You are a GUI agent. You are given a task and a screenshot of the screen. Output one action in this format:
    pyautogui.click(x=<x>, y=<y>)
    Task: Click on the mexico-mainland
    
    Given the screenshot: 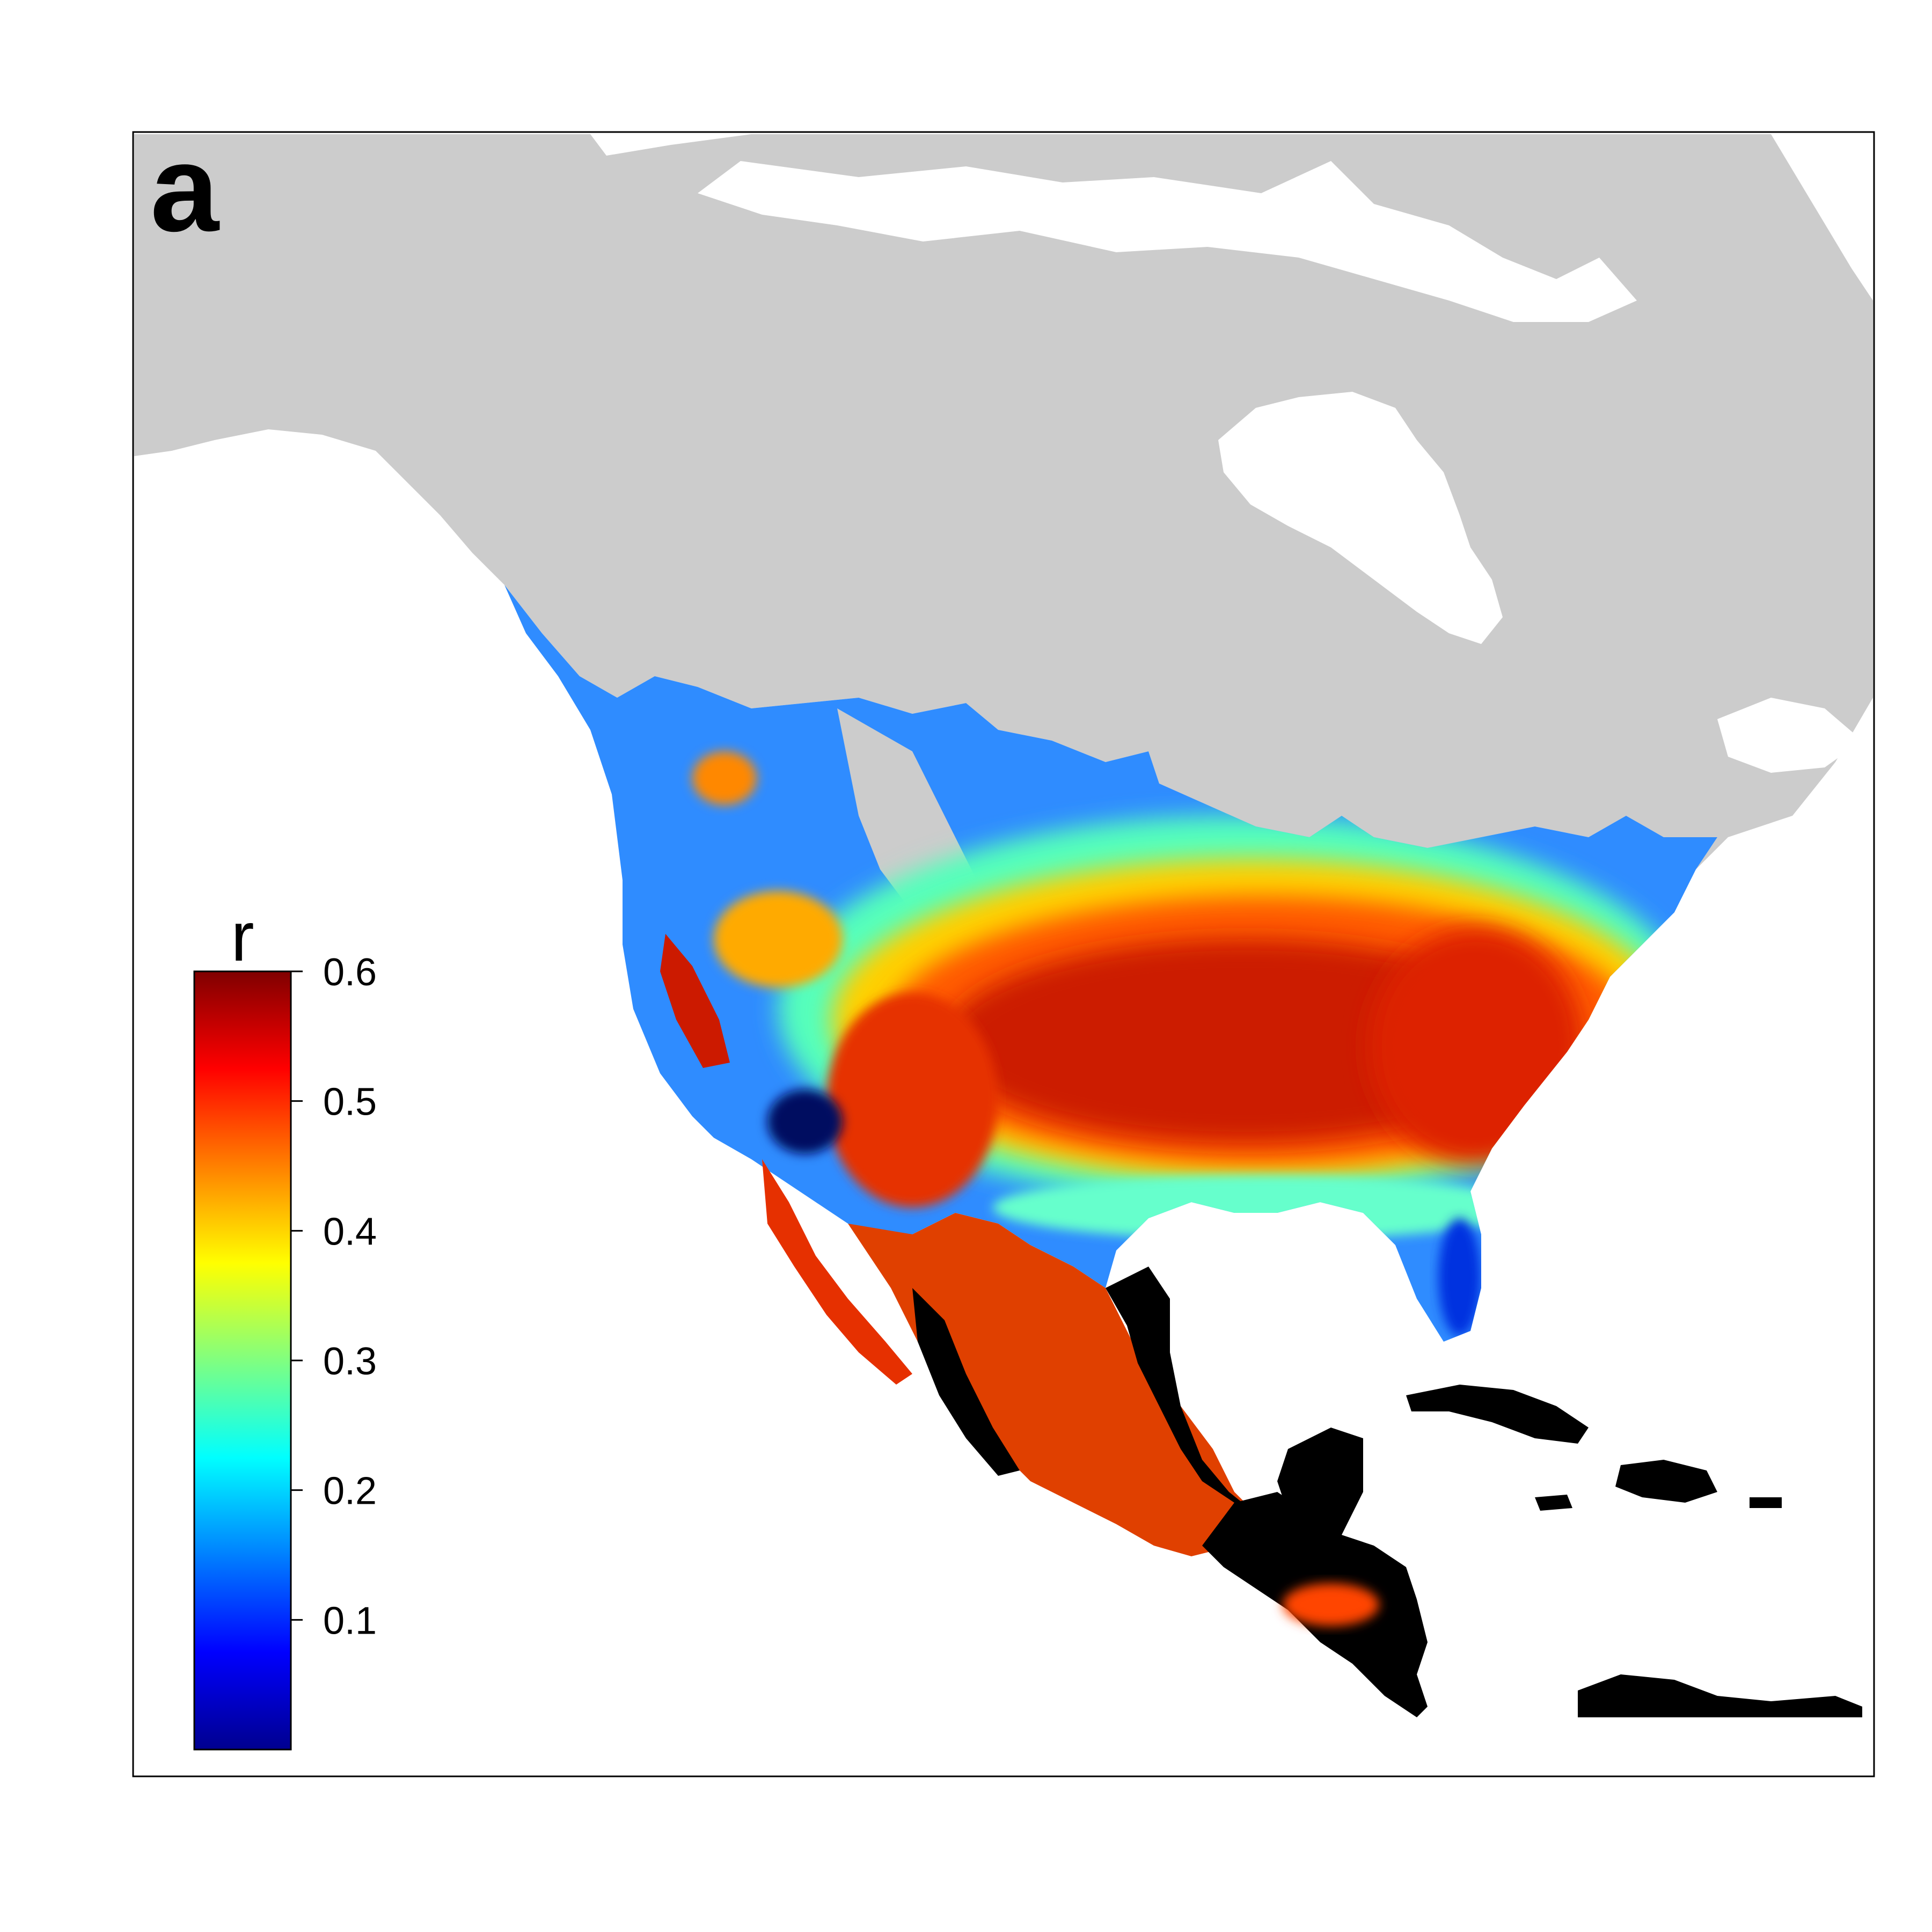 What is the action you would take?
    pyautogui.click(x=1052, y=1384)
    